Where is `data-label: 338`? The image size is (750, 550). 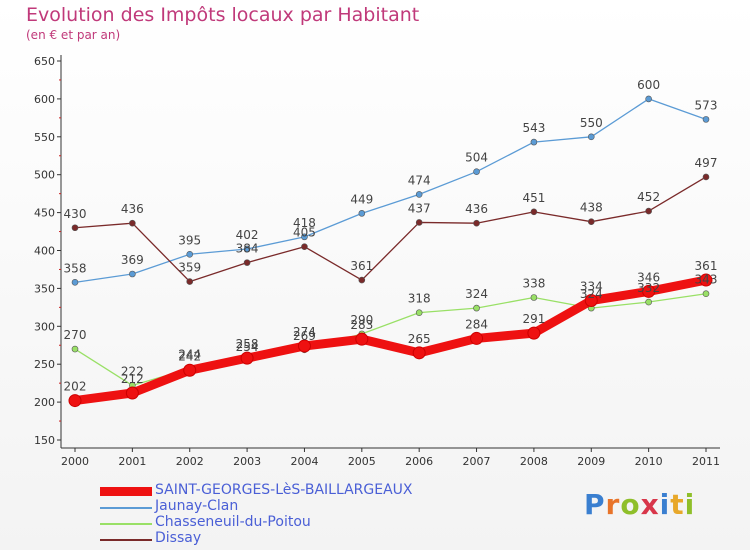
data-label: 338 is located at coordinates (533, 283).